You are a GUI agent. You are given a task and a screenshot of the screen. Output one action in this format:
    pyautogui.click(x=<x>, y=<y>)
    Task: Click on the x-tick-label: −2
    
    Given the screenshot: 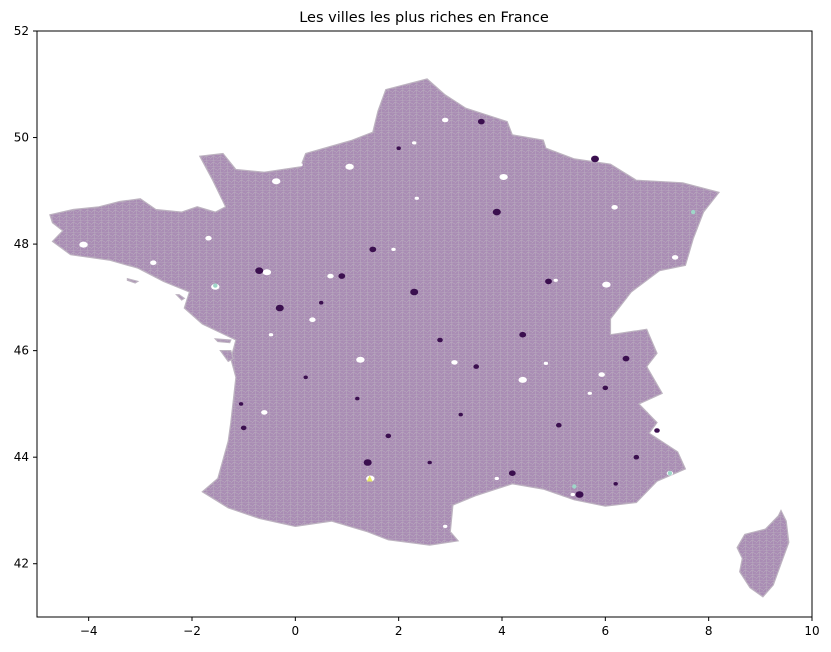 What is the action you would take?
    pyautogui.click(x=192, y=631)
    